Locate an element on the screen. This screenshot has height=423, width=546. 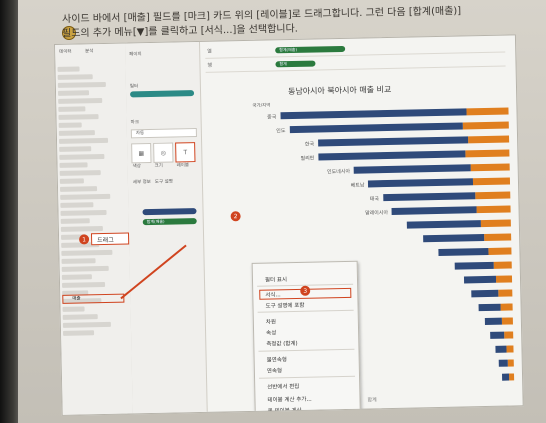
menu-continuous: 연속형 is located at coordinates (274, 371).